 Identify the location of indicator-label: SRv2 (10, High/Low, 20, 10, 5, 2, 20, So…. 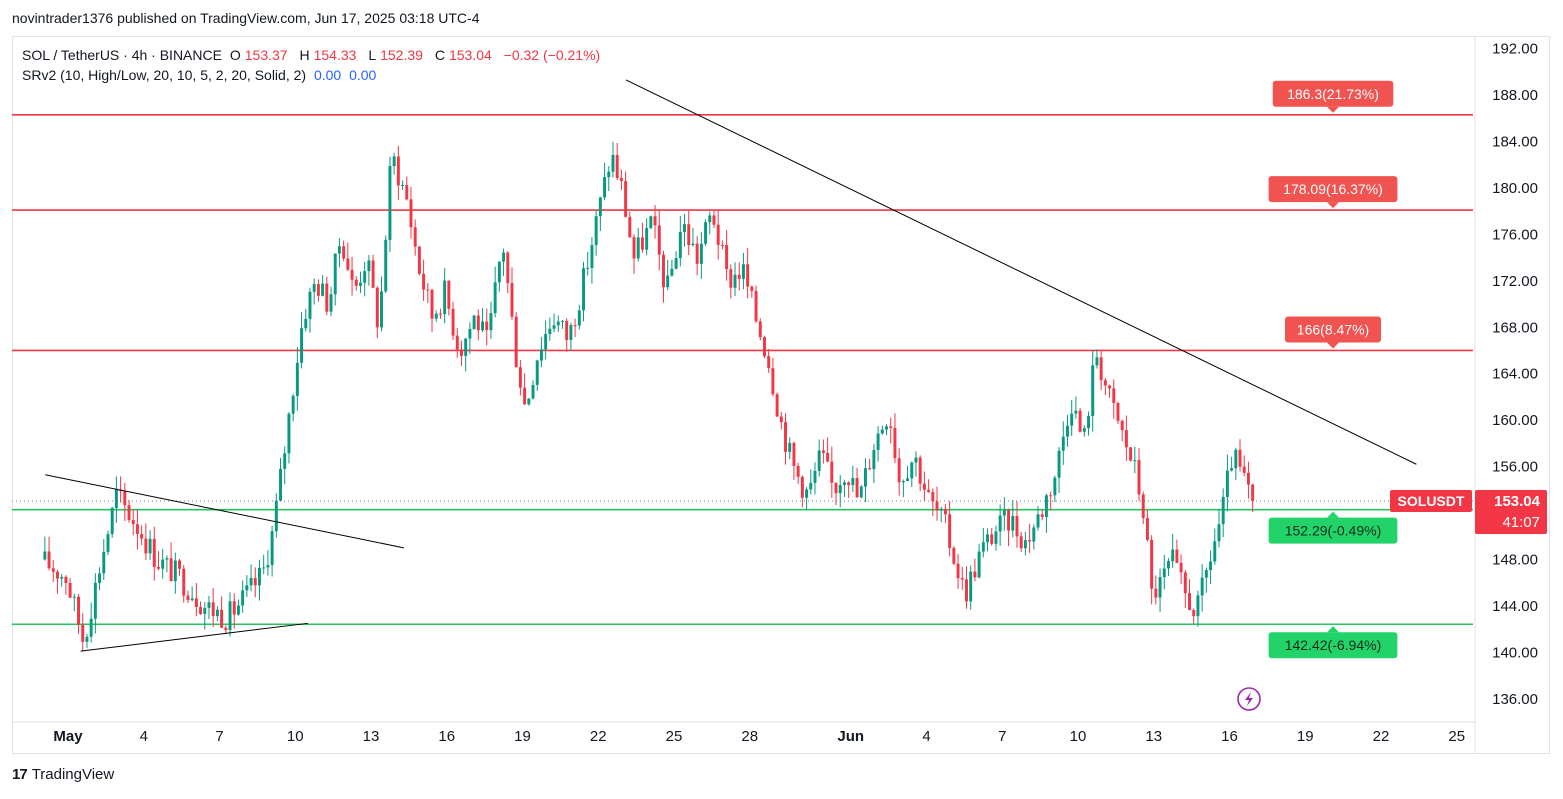
(164, 75).